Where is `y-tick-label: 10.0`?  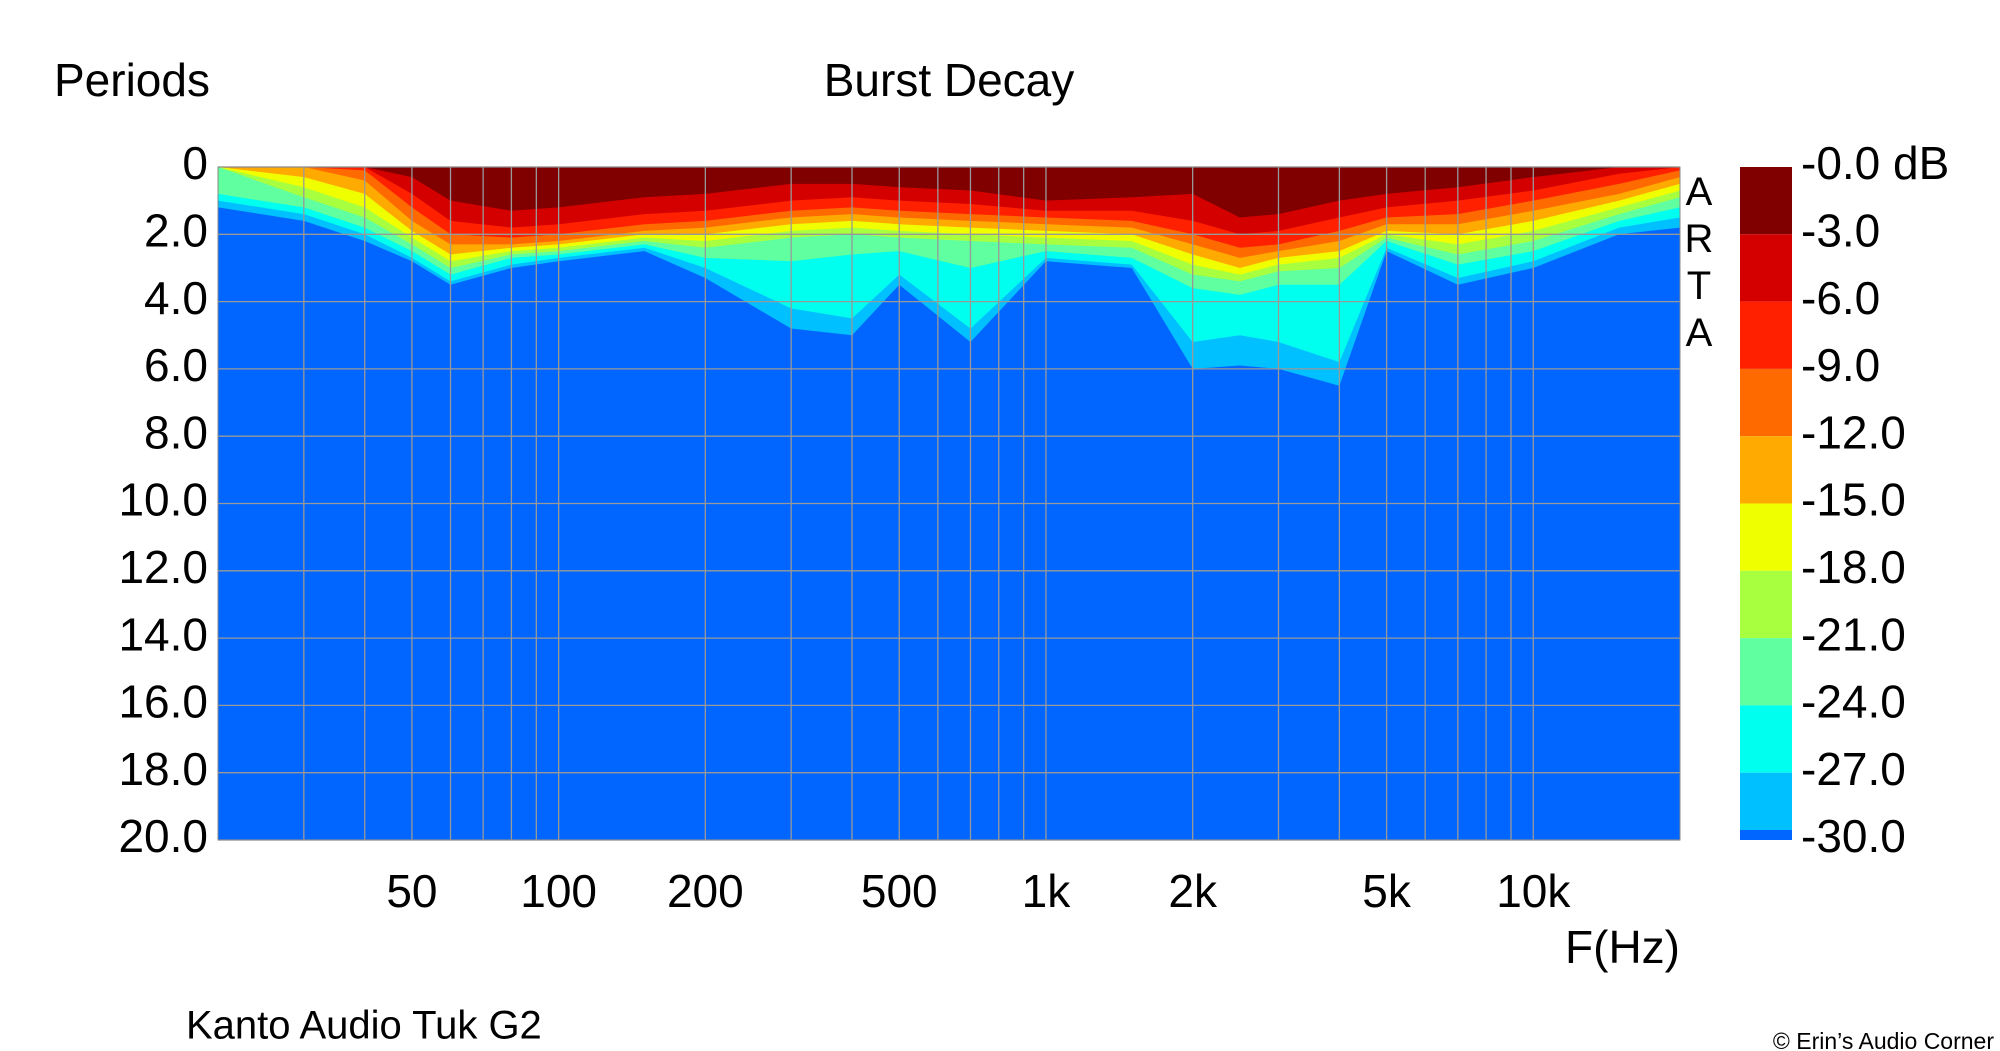 y-tick-label: 10.0 is located at coordinates (163, 500).